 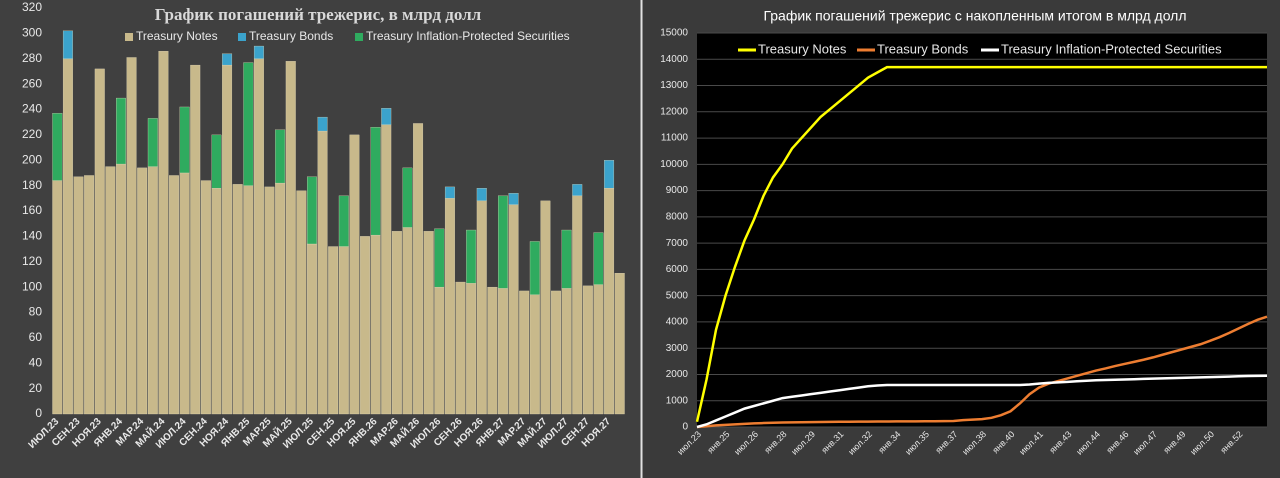 What do you see at coordinates (36, 362) in the screenshot?
I see `y-tick-label: 40` at bounding box center [36, 362].